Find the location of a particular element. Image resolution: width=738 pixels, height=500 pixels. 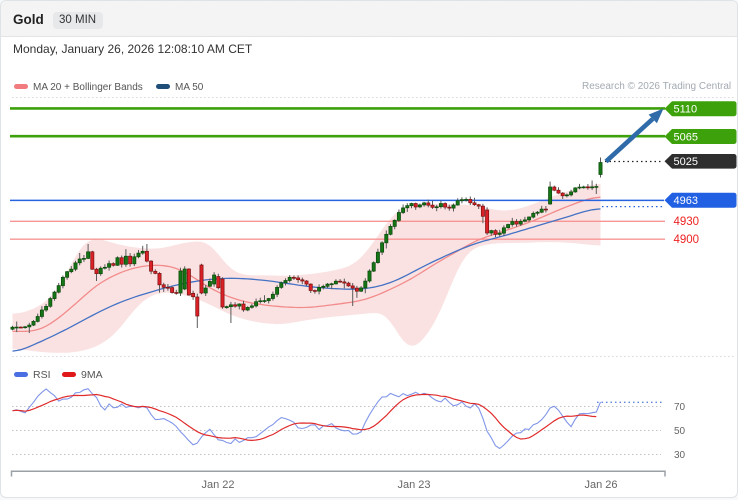

svg-text: 5065 is located at coordinates (686, 137).